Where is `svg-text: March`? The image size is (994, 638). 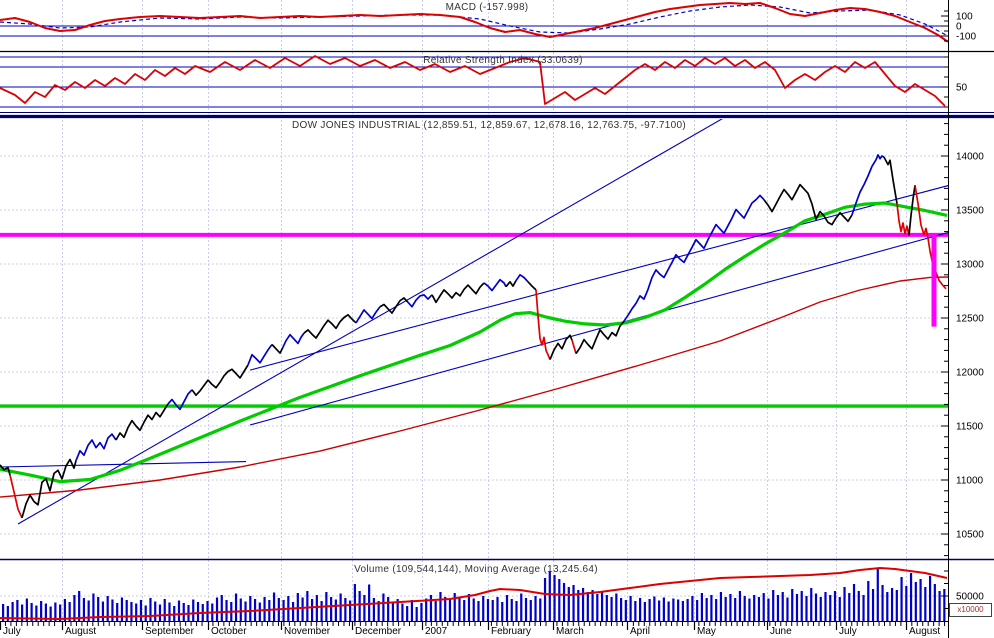
svg-text: March is located at coordinates (570, 631).